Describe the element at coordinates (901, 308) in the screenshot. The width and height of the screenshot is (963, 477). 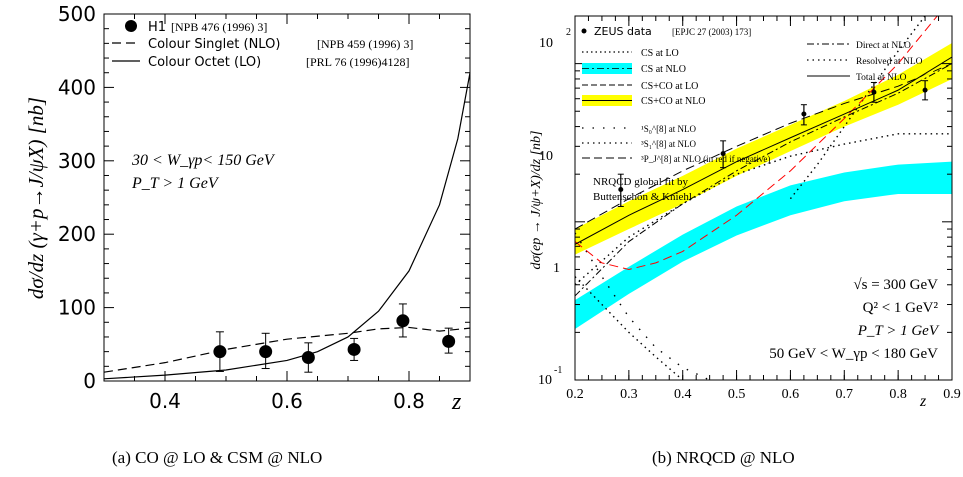
I see `annotation-q2: Q² < 1 GeV²` at that location.